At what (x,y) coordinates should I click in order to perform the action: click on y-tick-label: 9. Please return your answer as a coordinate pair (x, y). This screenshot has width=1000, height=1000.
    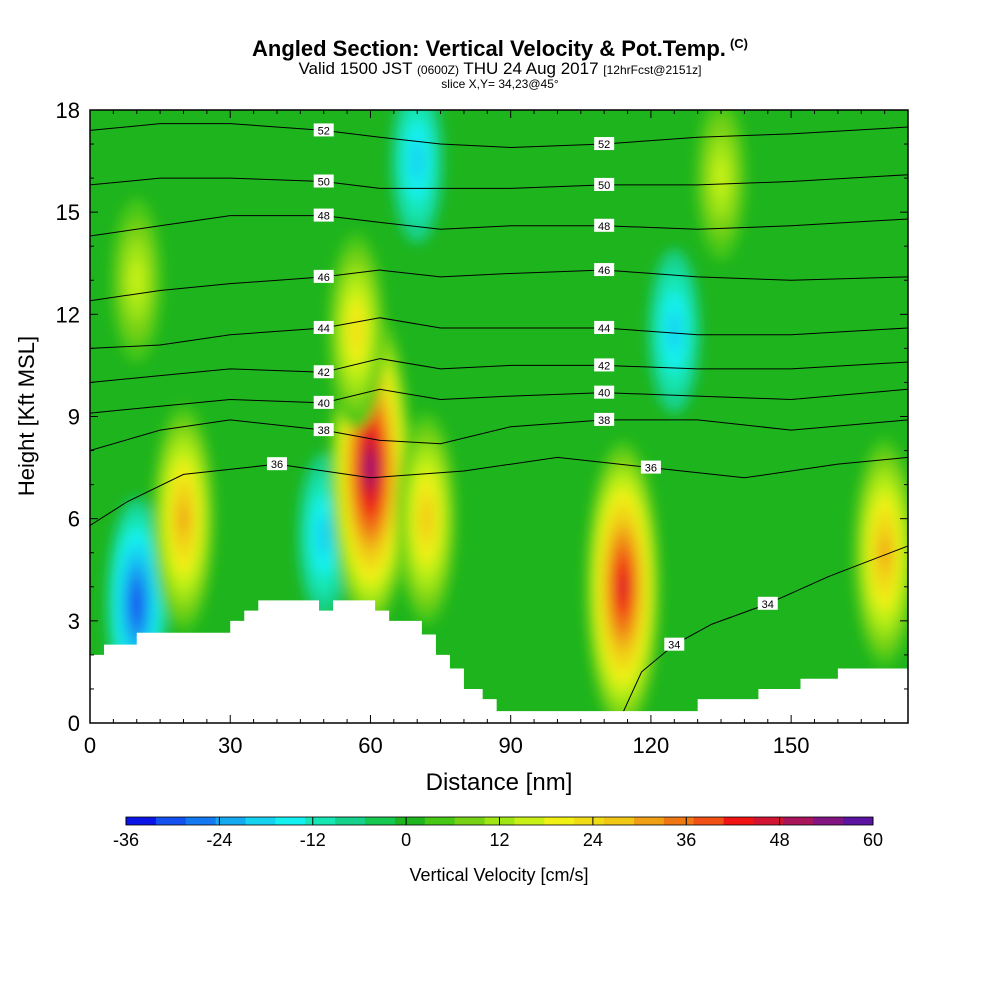
    Looking at the image, I should click on (74, 417).